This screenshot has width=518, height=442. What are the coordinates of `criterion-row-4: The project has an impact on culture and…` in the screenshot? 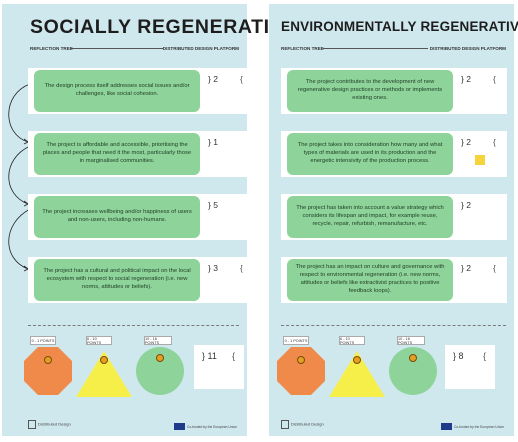 It's located at (394, 280).